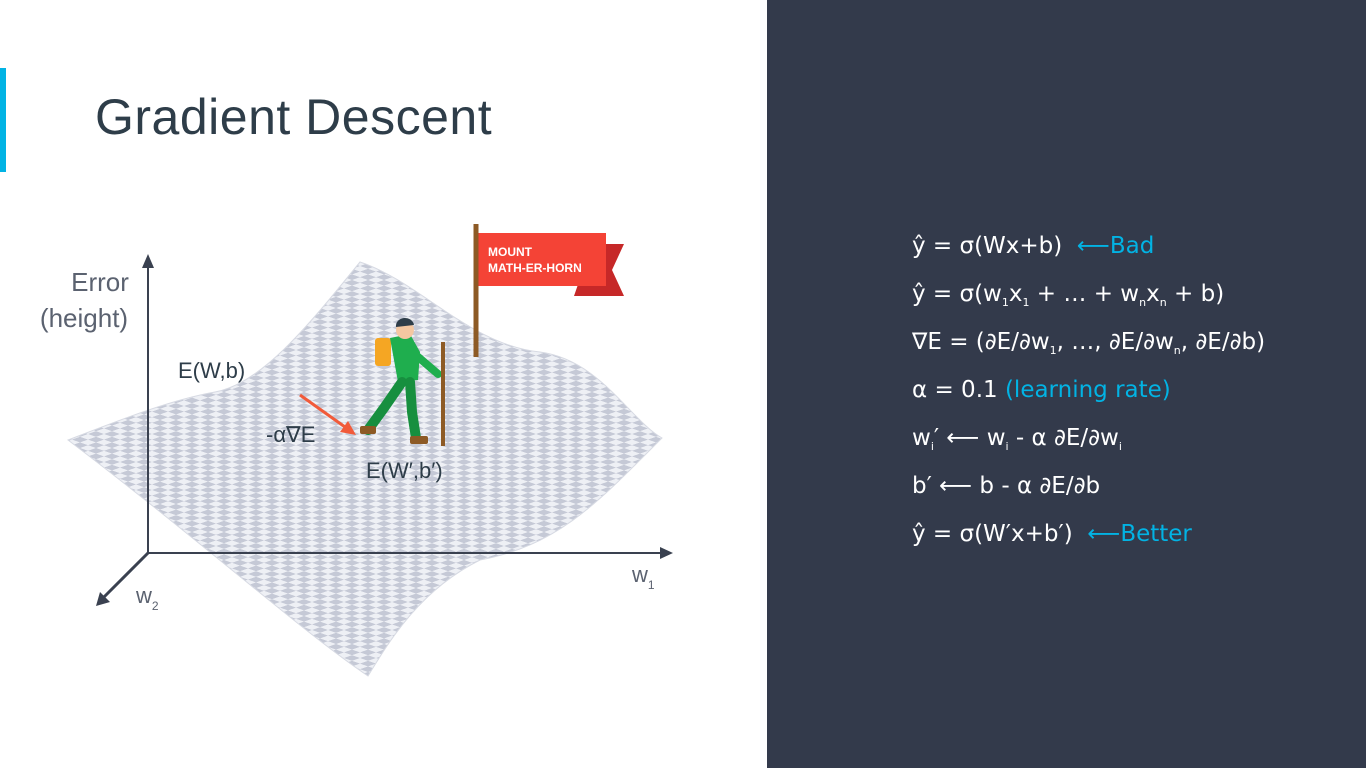 Image resolution: width=1366 pixels, height=768 pixels. I want to click on formula-weight-update: wi′ ⟵ wi - α ∂E/∂wi, so click(1017, 439).